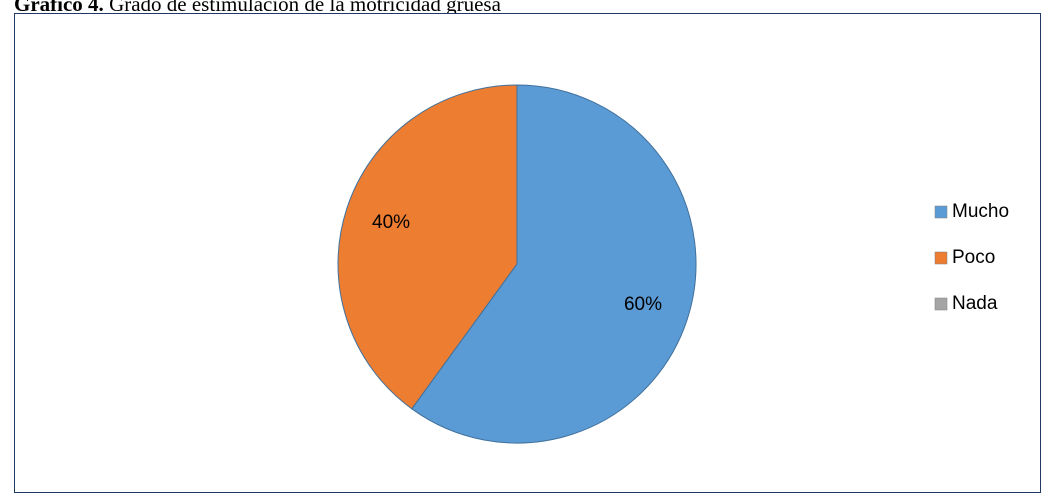  What do you see at coordinates (643, 304) in the screenshot?
I see `data-label-mucho: 60%` at bounding box center [643, 304].